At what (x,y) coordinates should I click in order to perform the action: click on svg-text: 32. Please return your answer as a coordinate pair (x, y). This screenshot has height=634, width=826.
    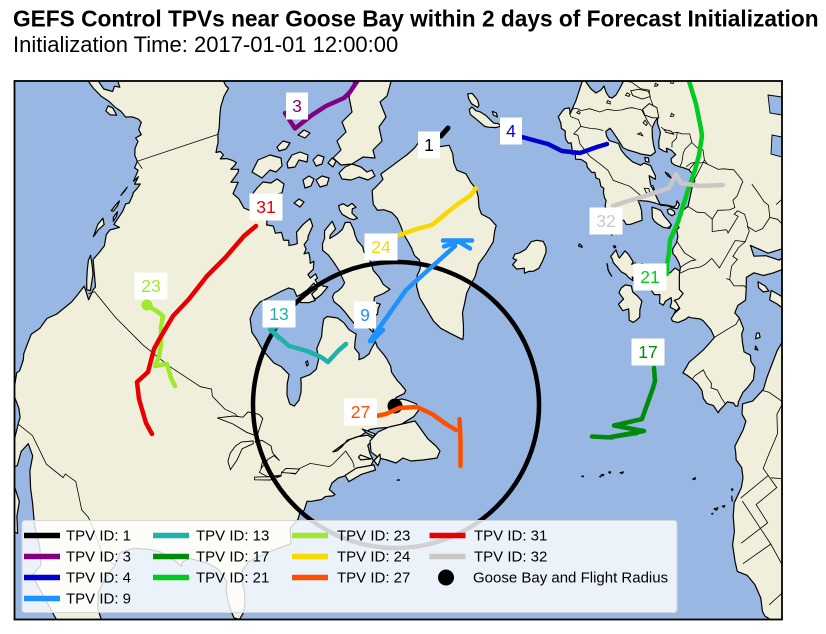
    Looking at the image, I should click on (605, 221).